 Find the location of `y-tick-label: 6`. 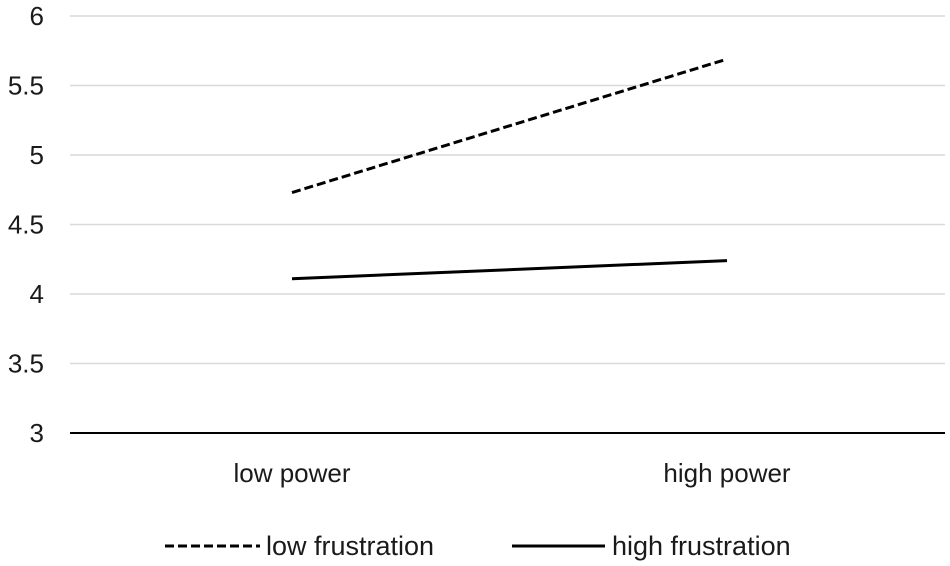

y-tick-label: 6 is located at coordinates (37, 16).